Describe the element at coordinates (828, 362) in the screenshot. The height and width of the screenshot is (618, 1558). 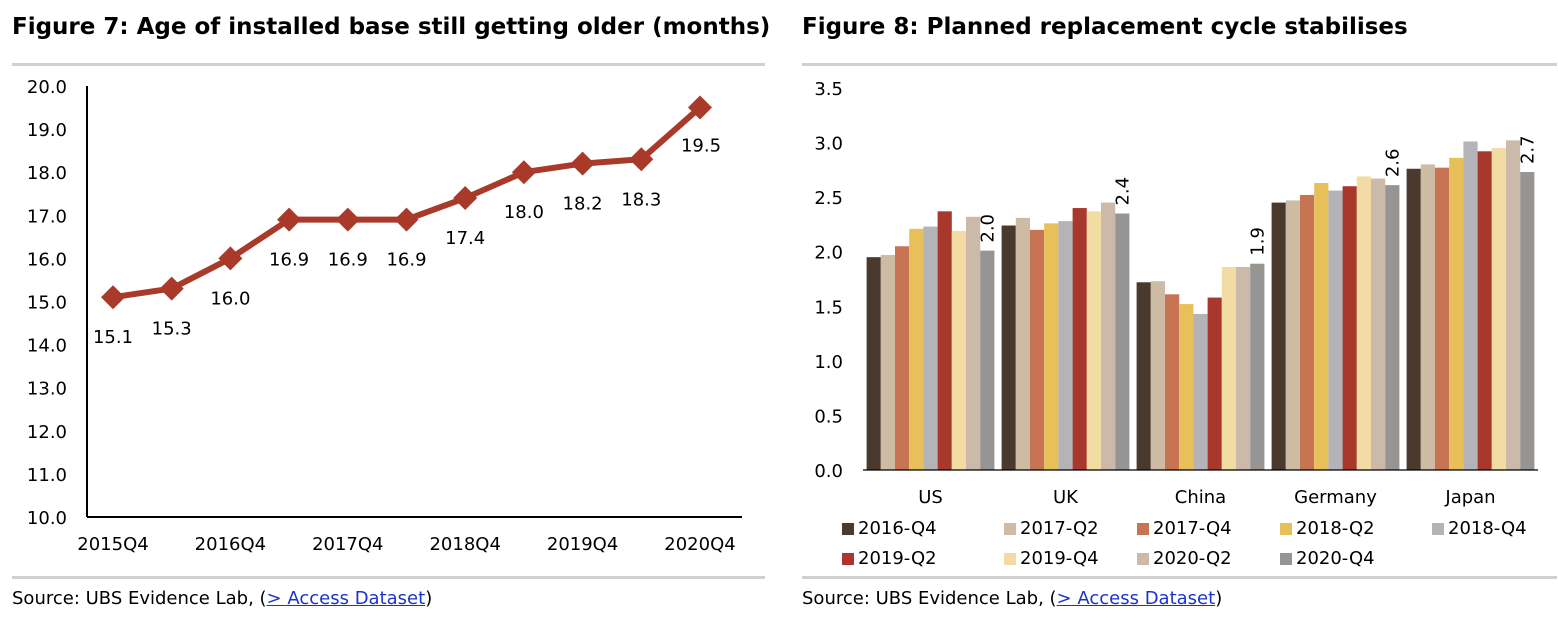
I see `y-tick-label: 1.0` at that location.